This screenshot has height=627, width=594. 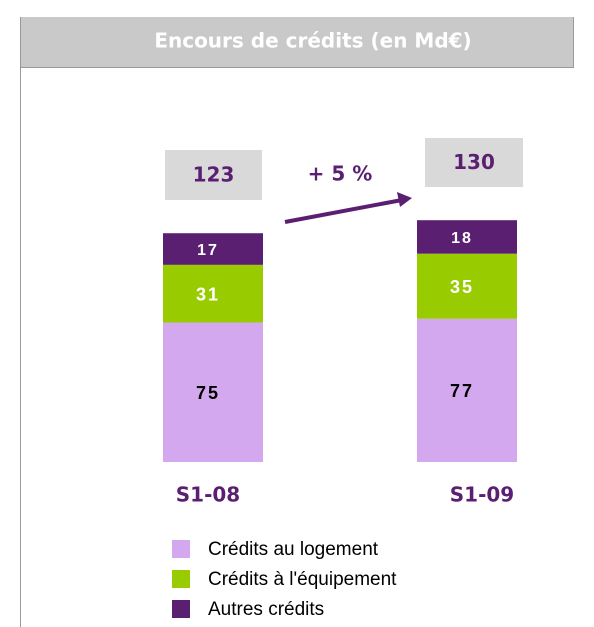 I want to click on value-label: 75, so click(x=208, y=393).